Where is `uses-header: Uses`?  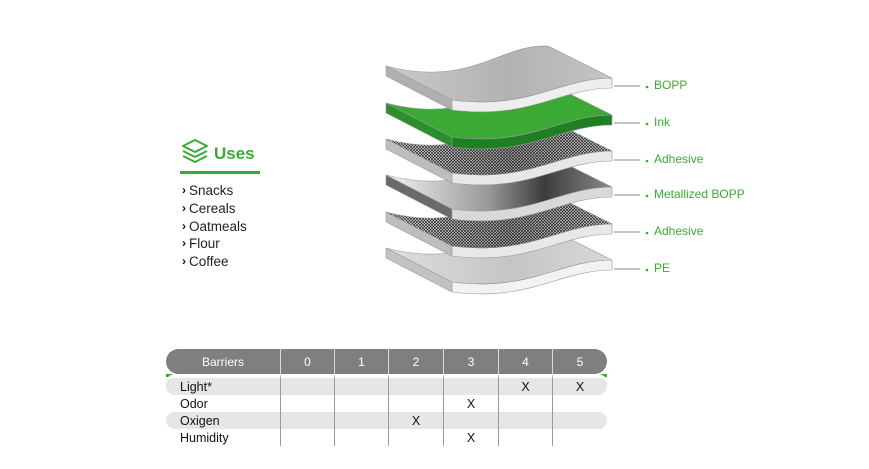 uses-header: Uses is located at coordinates (235, 151).